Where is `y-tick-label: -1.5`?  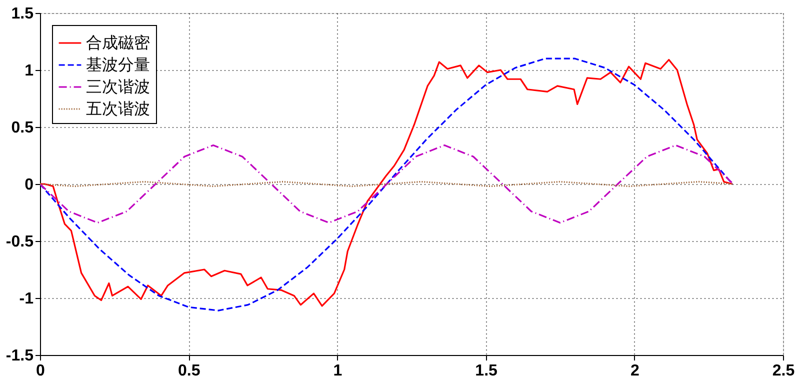 y-tick-label: -1.5 is located at coordinates (20, 356).